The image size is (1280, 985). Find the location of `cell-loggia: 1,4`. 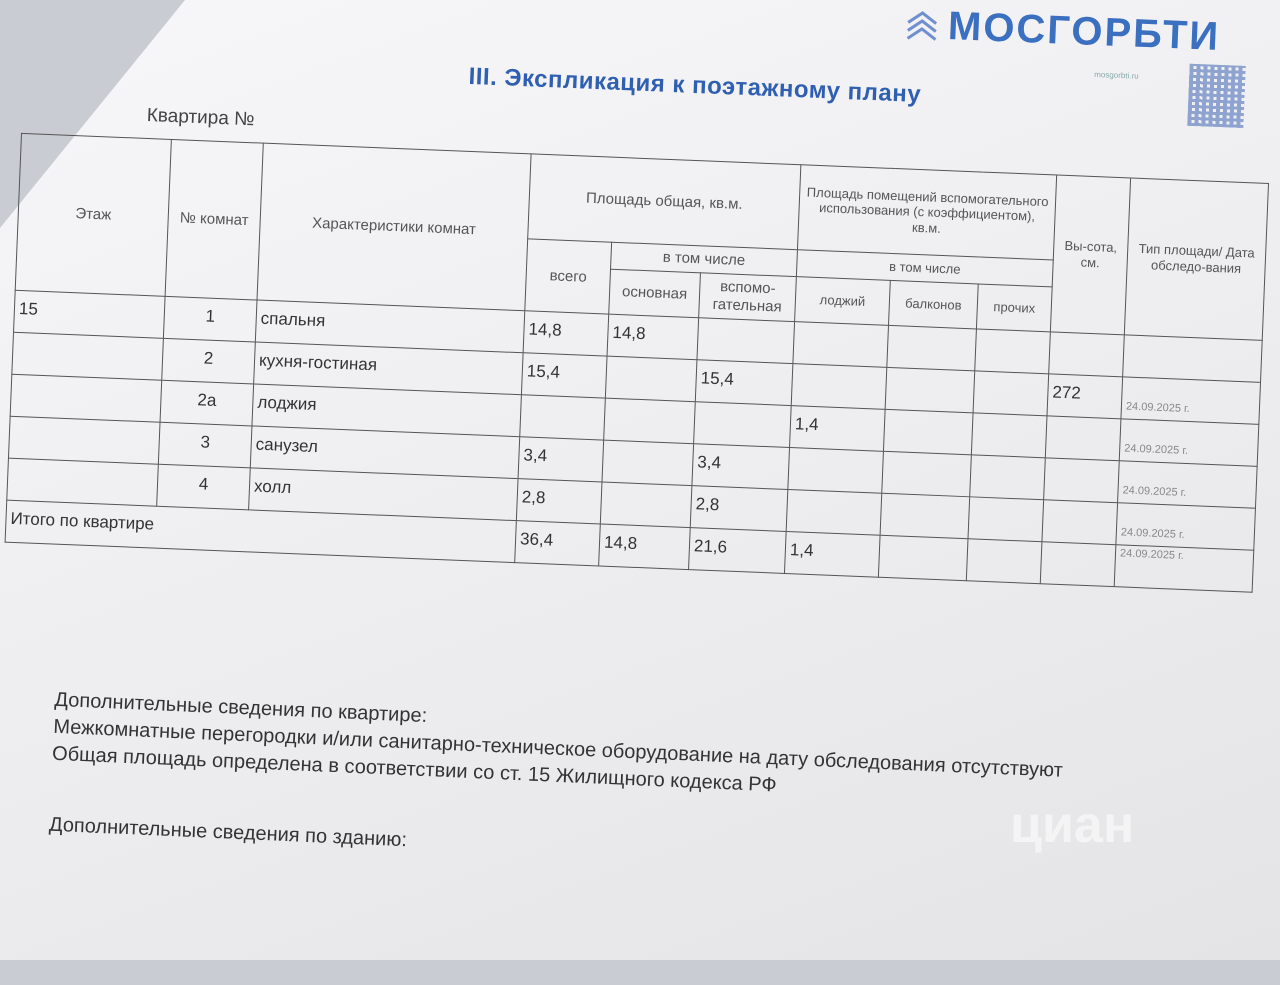

cell-loggia: 1,4 is located at coordinates (837, 428).